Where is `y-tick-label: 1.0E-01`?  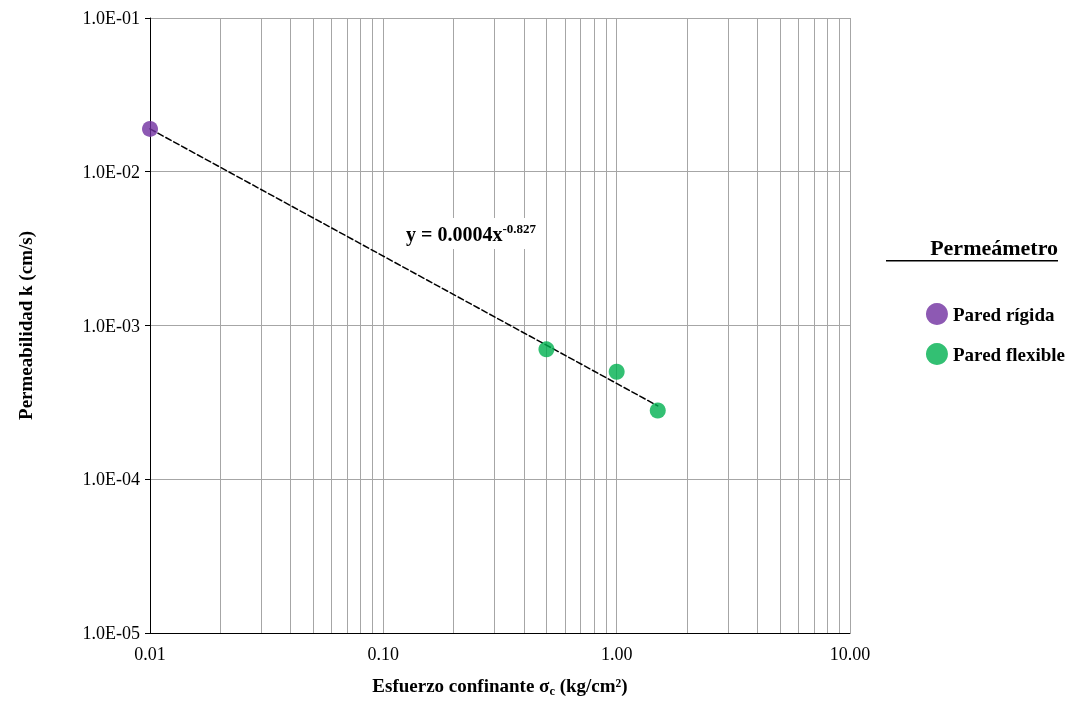
y-tick-label: 1.0E-01 is located at coordinates (111, 18).